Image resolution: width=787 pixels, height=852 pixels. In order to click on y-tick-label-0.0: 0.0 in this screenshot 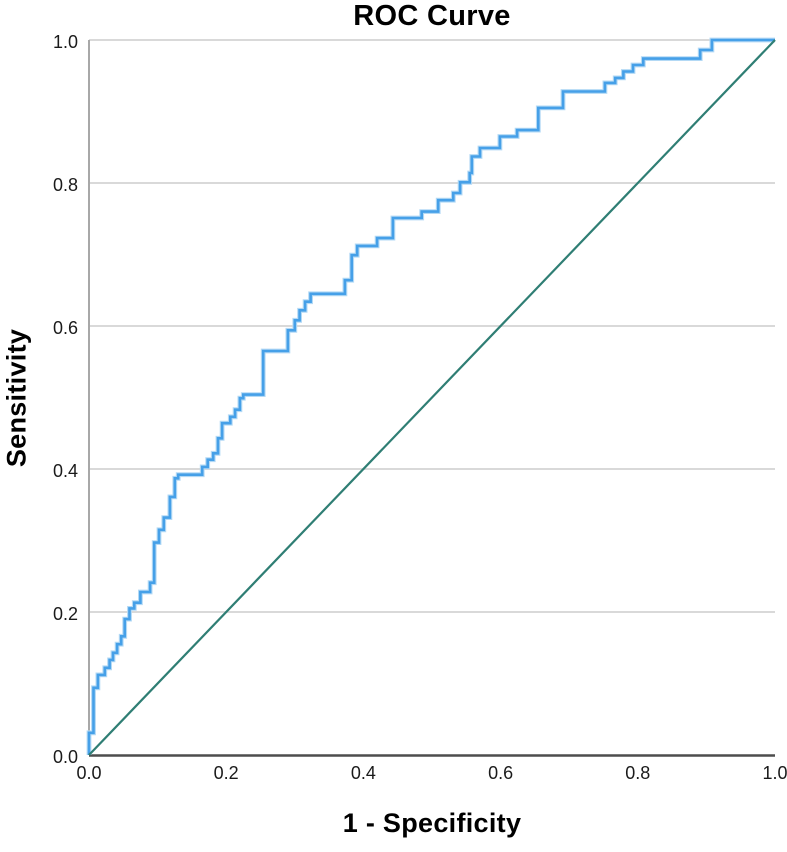, I will do `click(65, 757)`.